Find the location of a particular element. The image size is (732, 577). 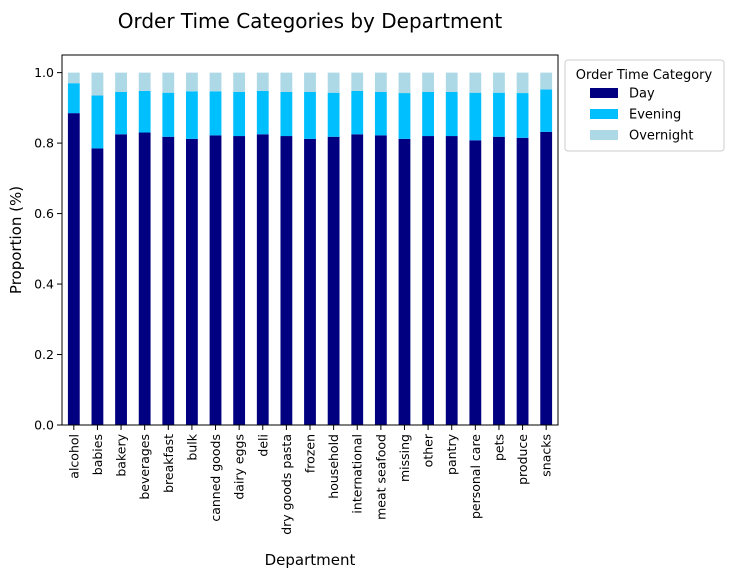

bar-day-international is located at coordinates (357, 280).